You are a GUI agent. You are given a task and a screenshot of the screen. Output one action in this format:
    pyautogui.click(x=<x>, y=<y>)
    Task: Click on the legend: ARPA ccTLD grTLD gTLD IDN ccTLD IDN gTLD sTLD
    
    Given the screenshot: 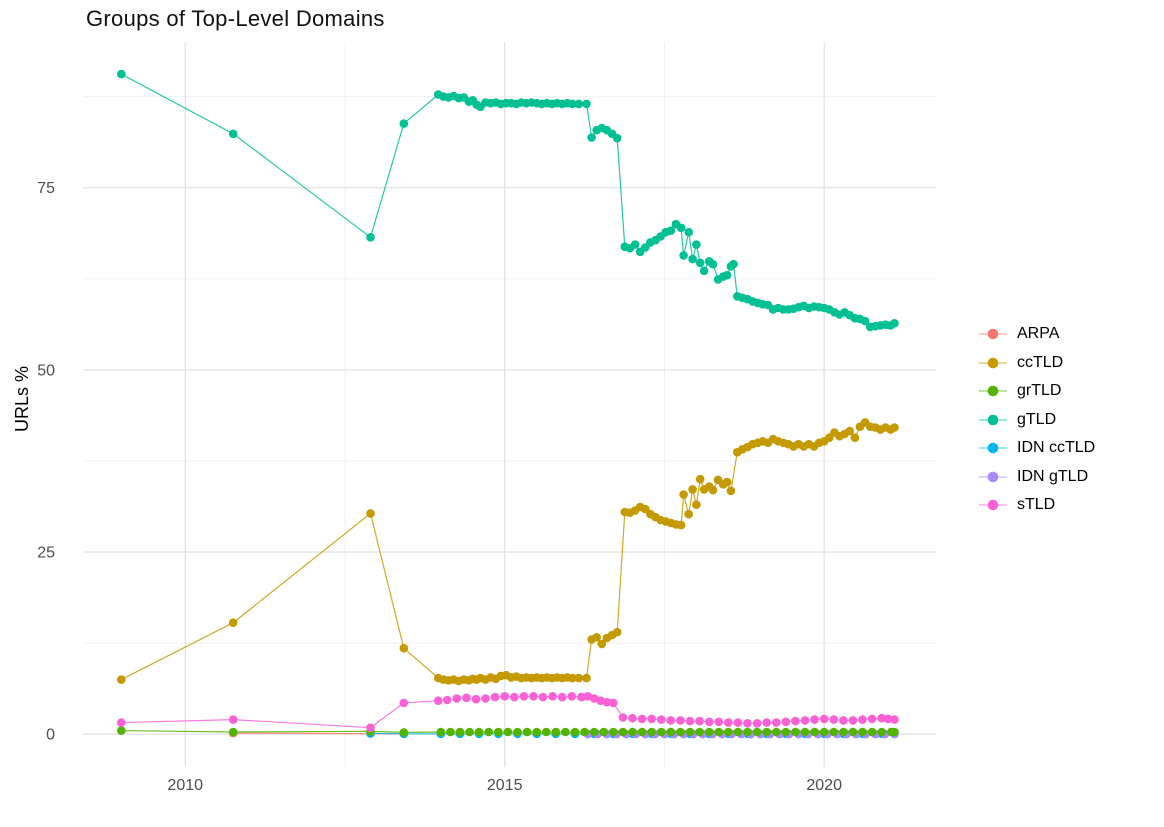 What is the action you would take?
    pyautogui.click(x=1036, y=420)
    